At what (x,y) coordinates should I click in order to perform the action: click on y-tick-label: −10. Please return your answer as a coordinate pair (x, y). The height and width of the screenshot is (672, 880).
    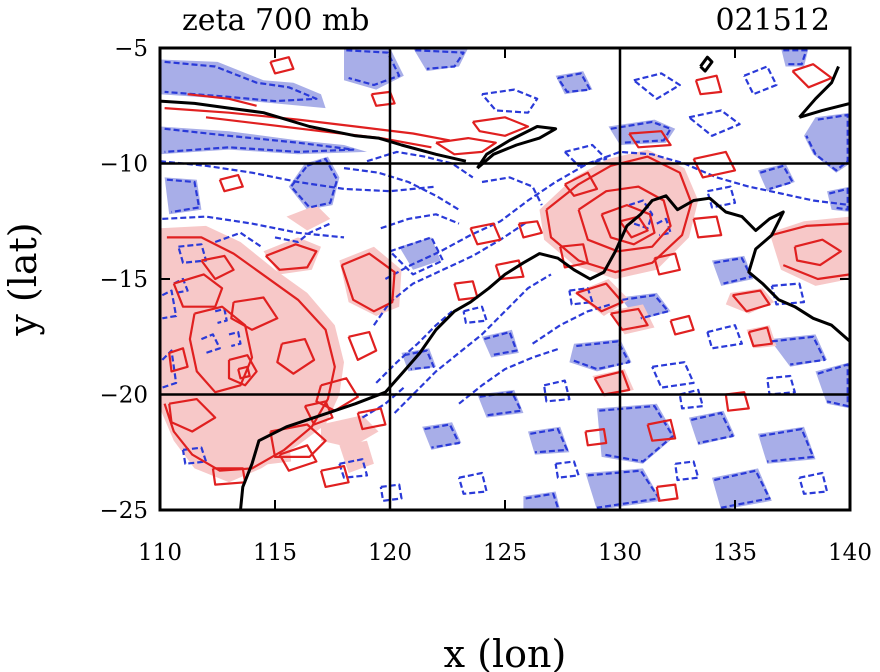
    Looking at the image, I should click on (123, 165).